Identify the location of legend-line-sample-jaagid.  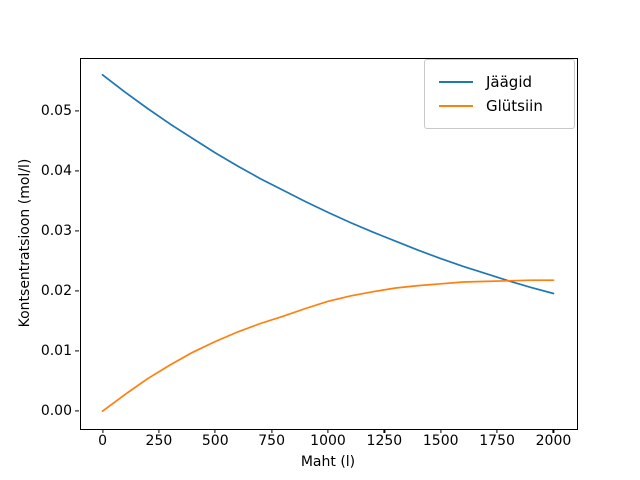
(456, 82).